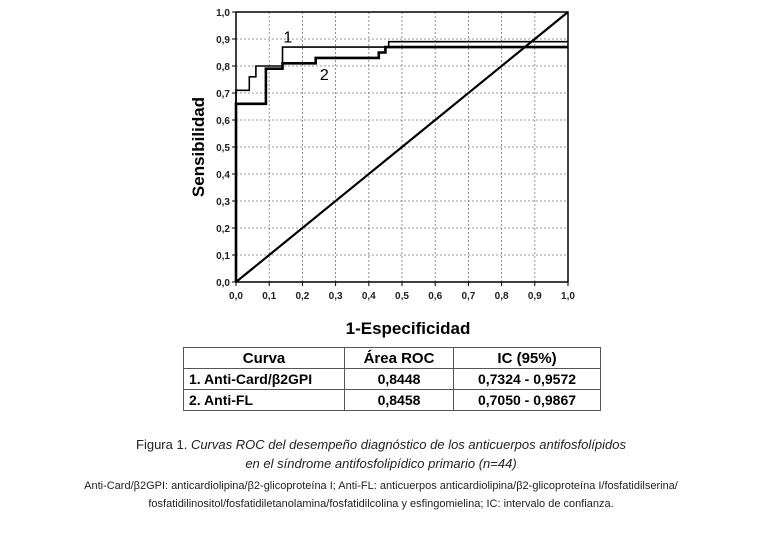 The height and width of the screenshot is (534, 762). What do you see at coordinates (302, 296) in the screenshot?
I see `x-tick-label: 0,2` at bounding box center [302, 296].